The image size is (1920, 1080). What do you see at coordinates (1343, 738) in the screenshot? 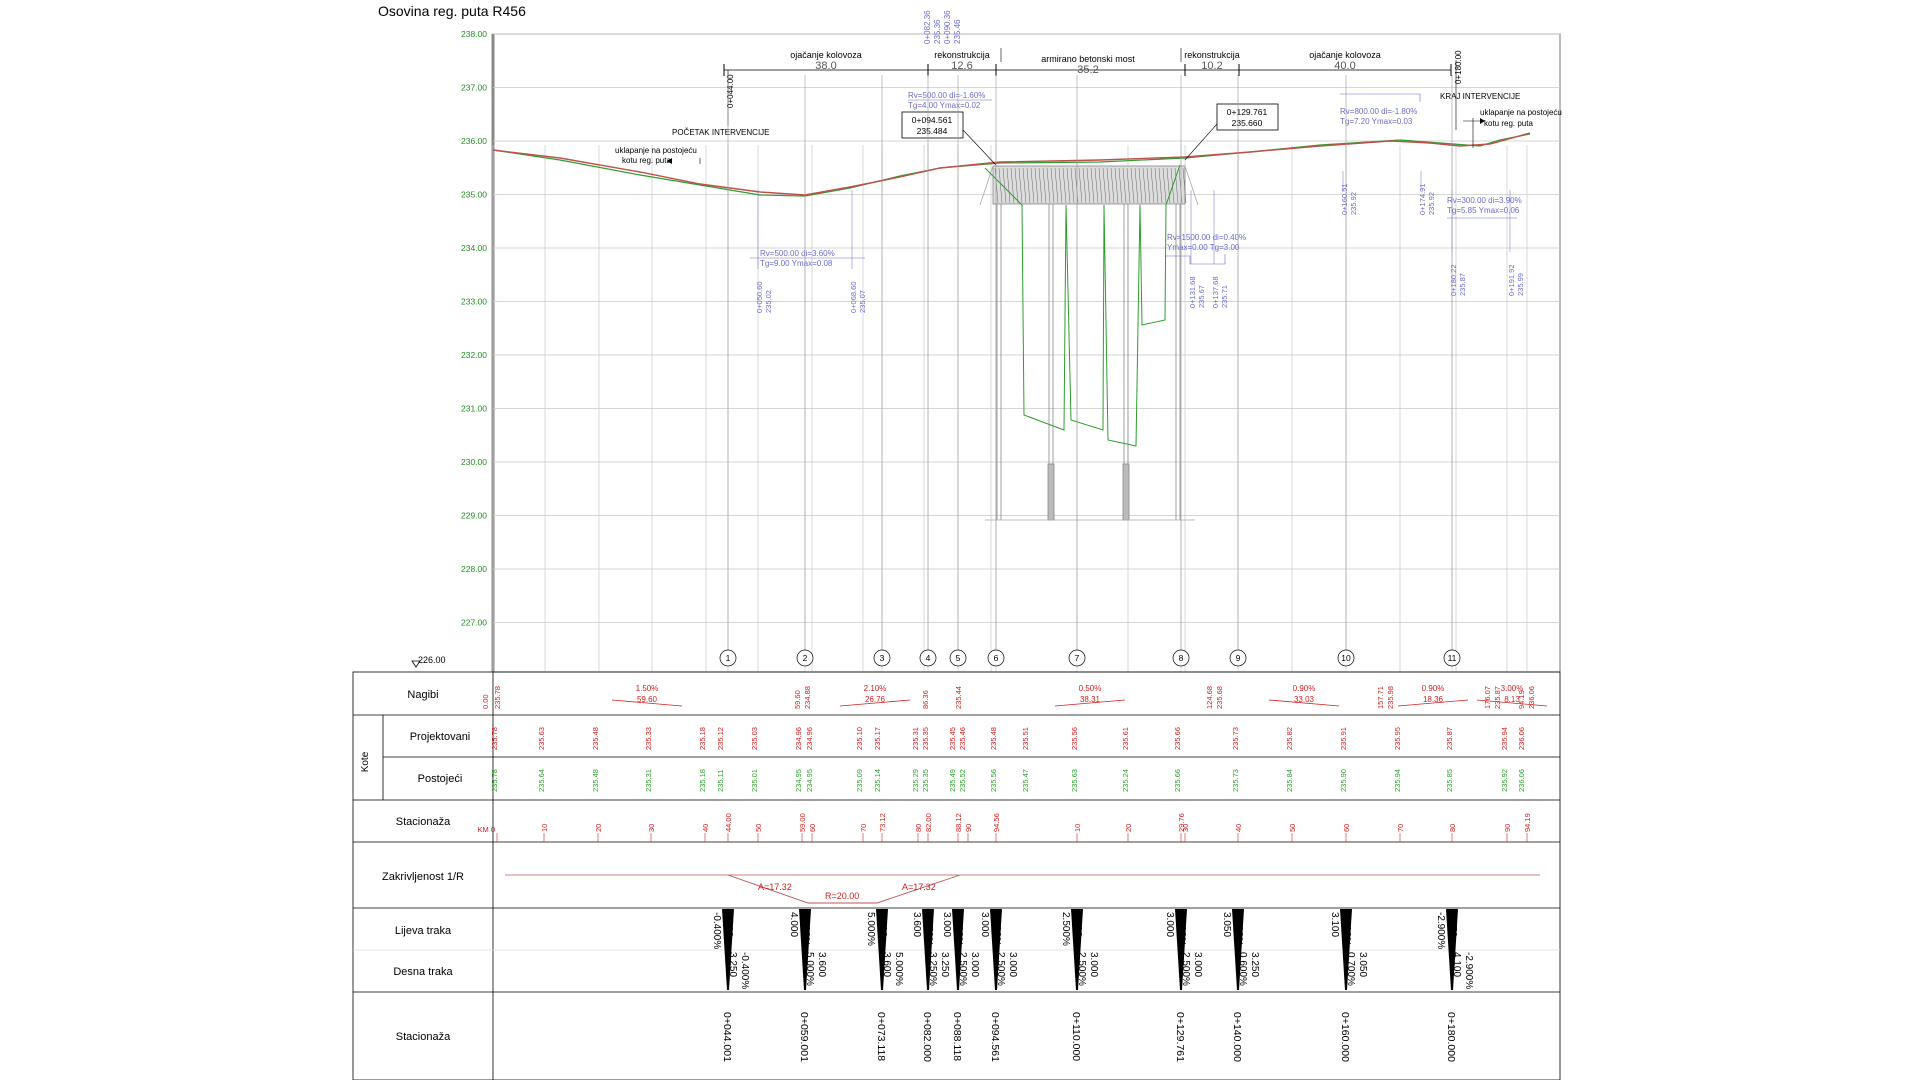
I see `projected-elevation: 235.91` at bounding box center [1343, 738].